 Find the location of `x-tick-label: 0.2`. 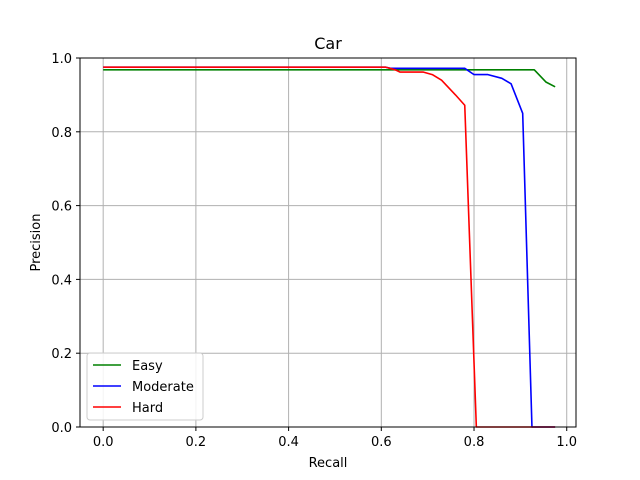

x-tick-label: 0.2 is located at coordinates (196, 442).